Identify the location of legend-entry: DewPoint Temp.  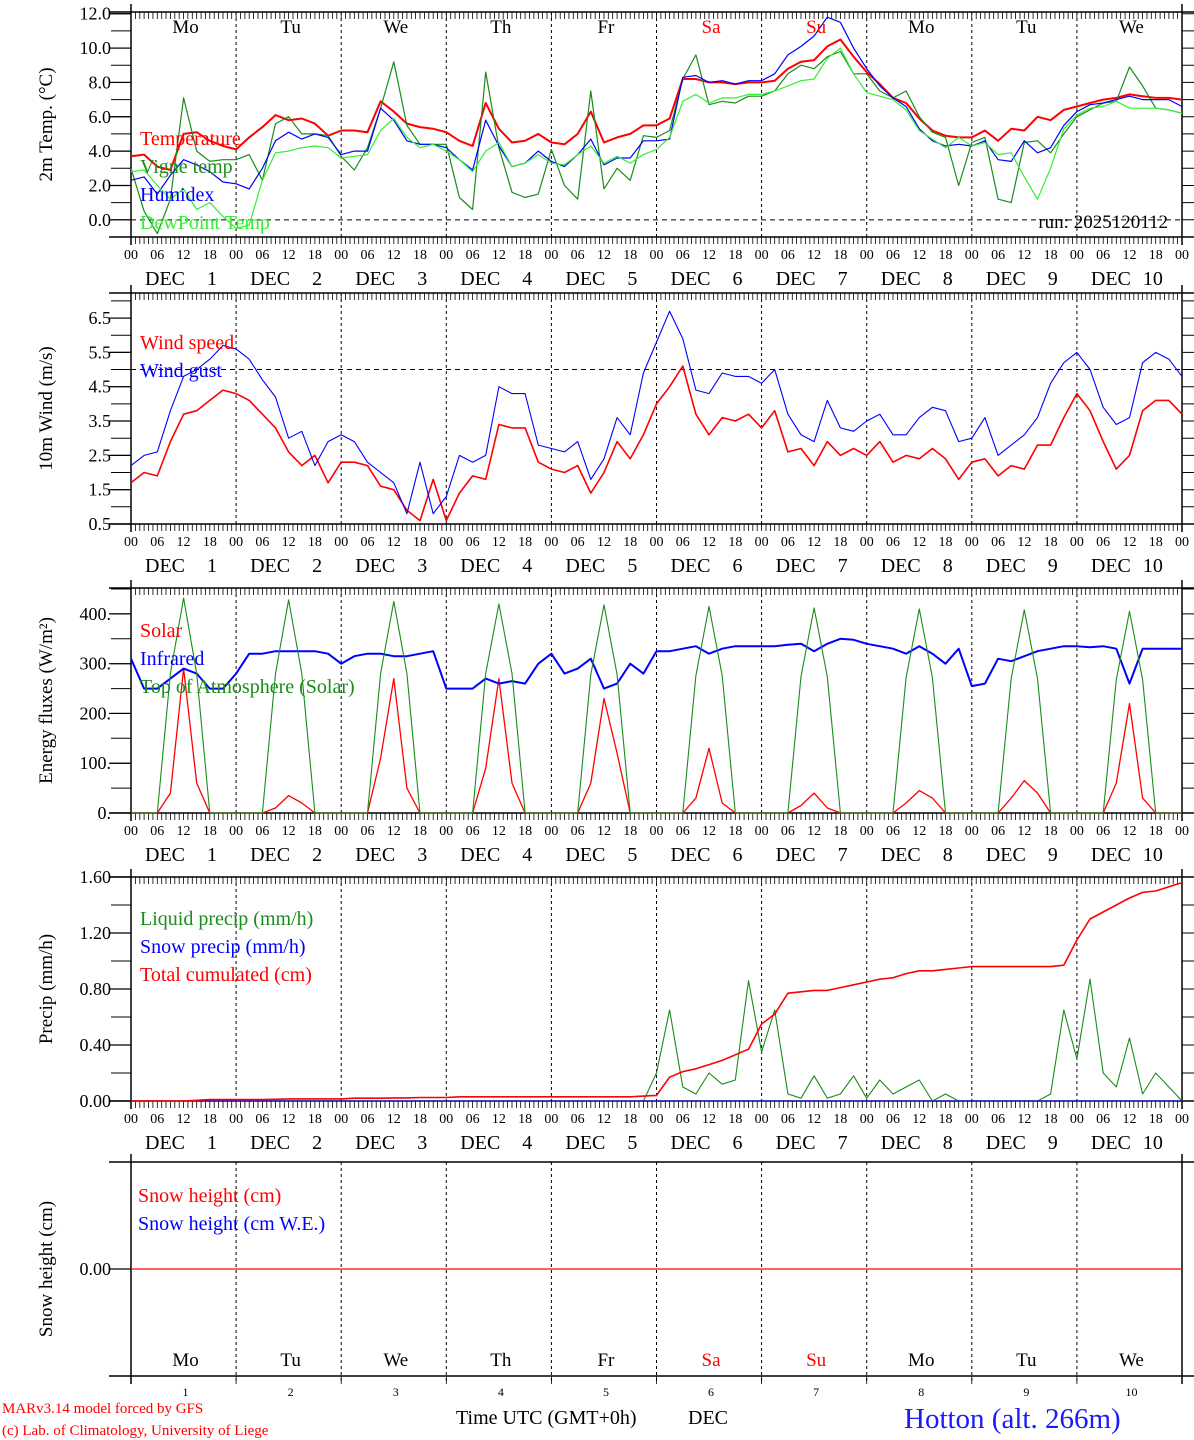
(205, 223).